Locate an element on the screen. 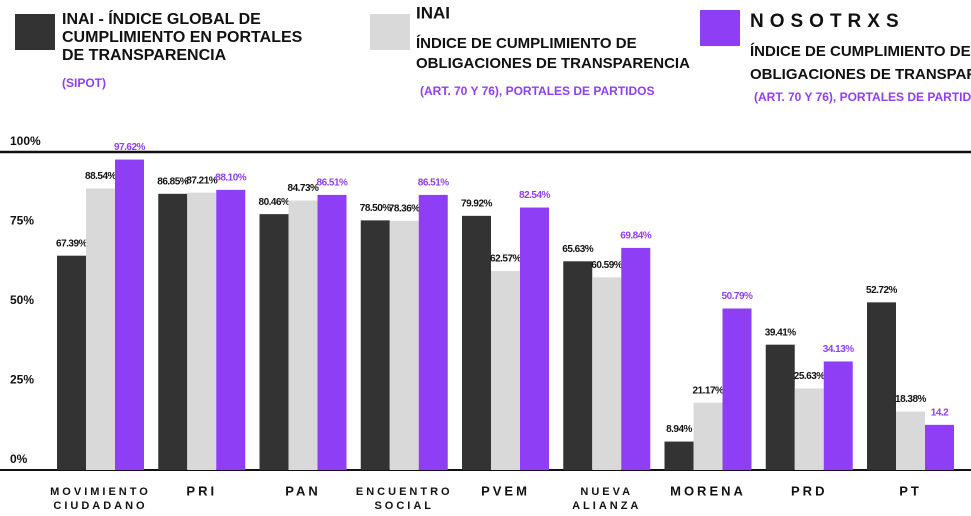 This screenshot has width=971, height=516. value-label: 14.2 is located at coordinates (940, 412).